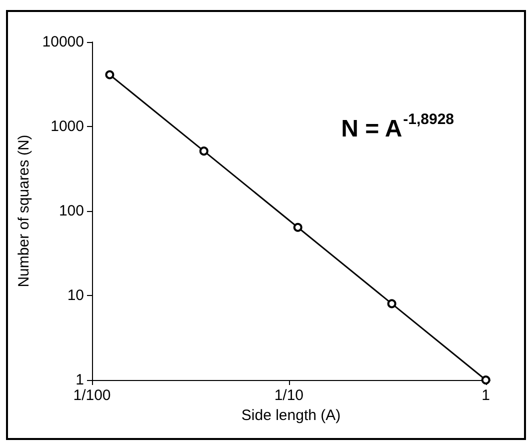  Describe the element at coordinates (486, 395) in the screenshot. I see `x-tick-label: 1` at that location.